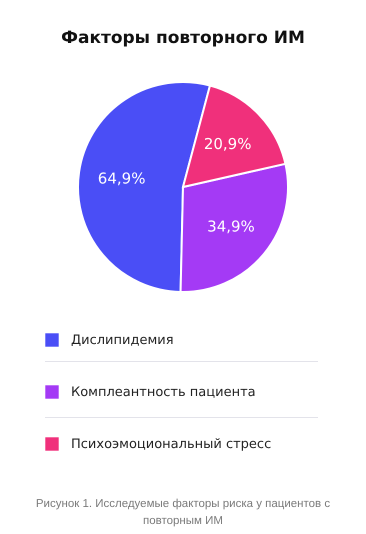 This screenshot has height=534, width=366. I want to click on chart-title: Факторы повторного ИМ, so click(183, 38).